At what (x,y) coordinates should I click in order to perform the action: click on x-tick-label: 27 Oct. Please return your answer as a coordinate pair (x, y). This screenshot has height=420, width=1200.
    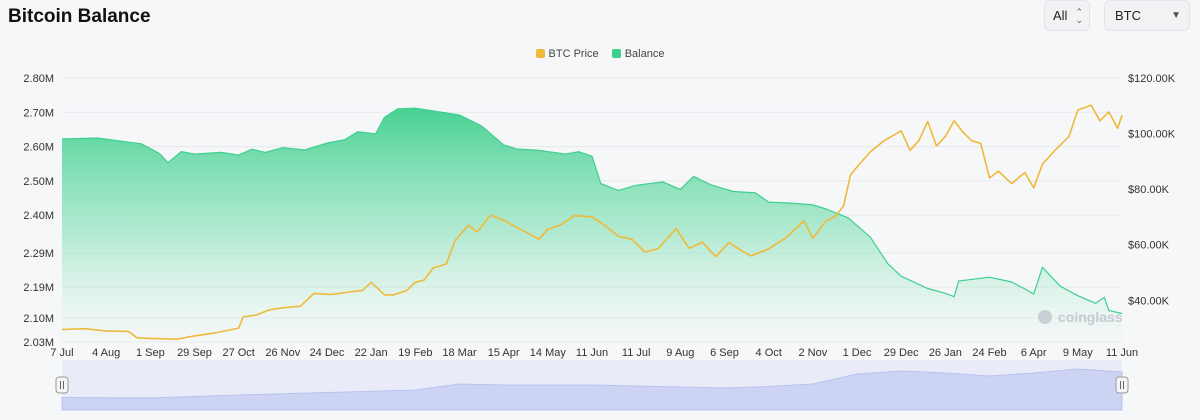
    Looking at the image, I should click on (238, 353).